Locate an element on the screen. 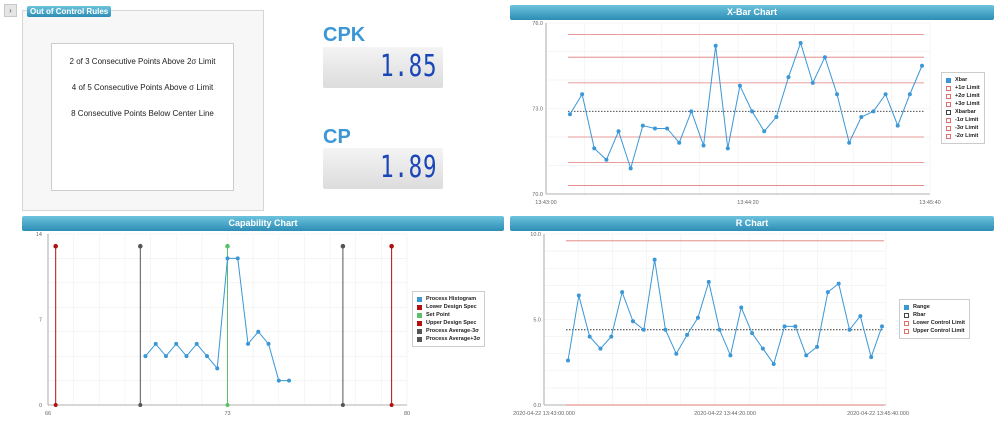 This screenshot has width=999, height=424. xbar-legend-item: Xbarbar is located at coordinates (963, 112).